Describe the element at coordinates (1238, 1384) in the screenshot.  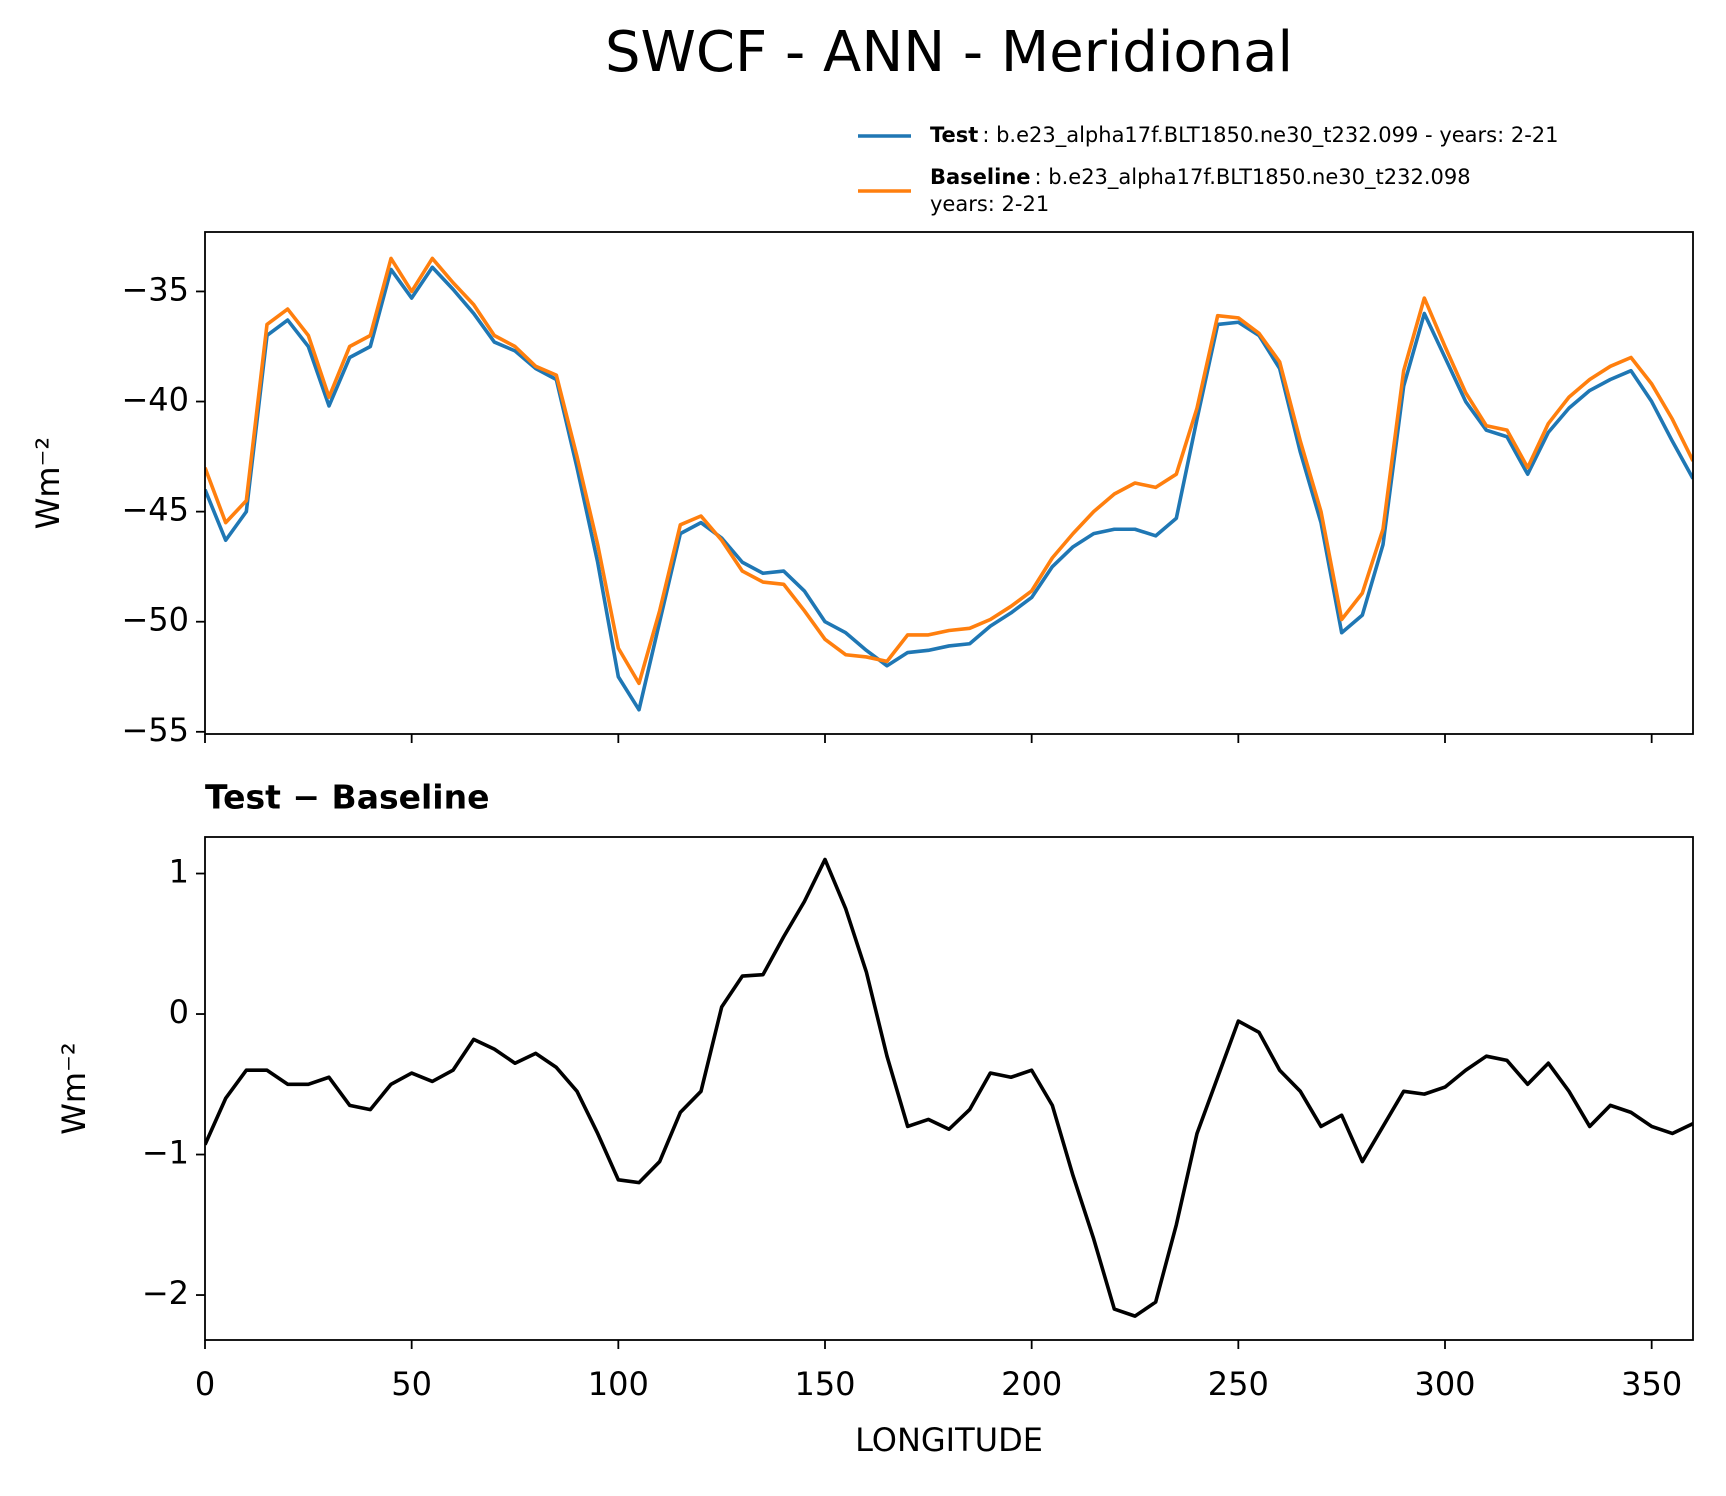
I see `x-tick-label: 250` at that location.